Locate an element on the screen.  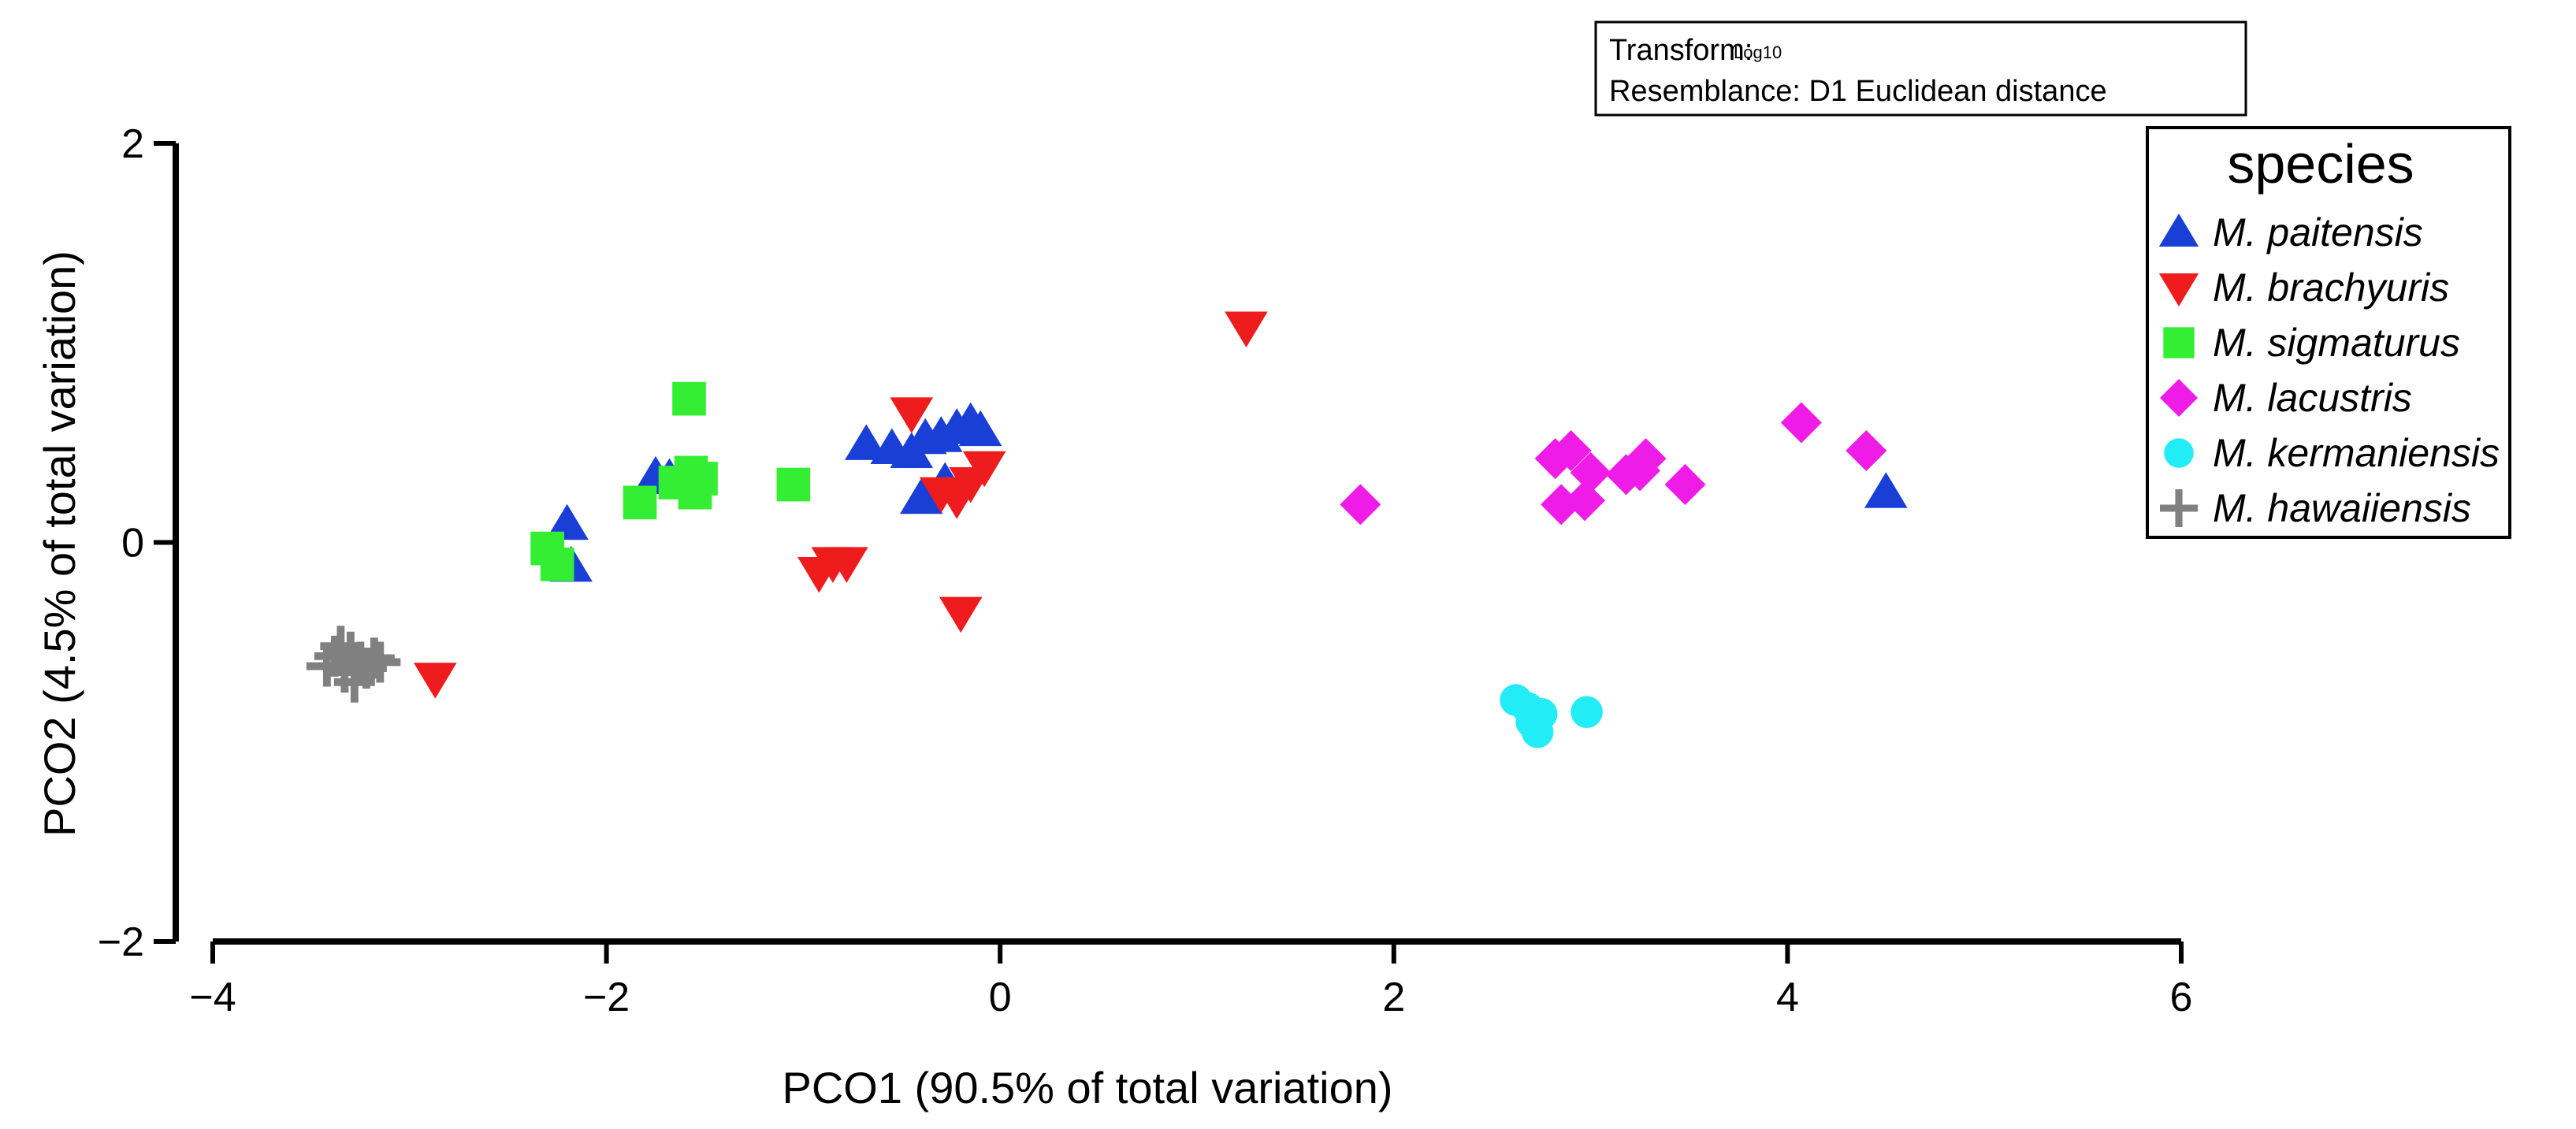
x-tick-label: 6 is located at coordinates (2181, 997).